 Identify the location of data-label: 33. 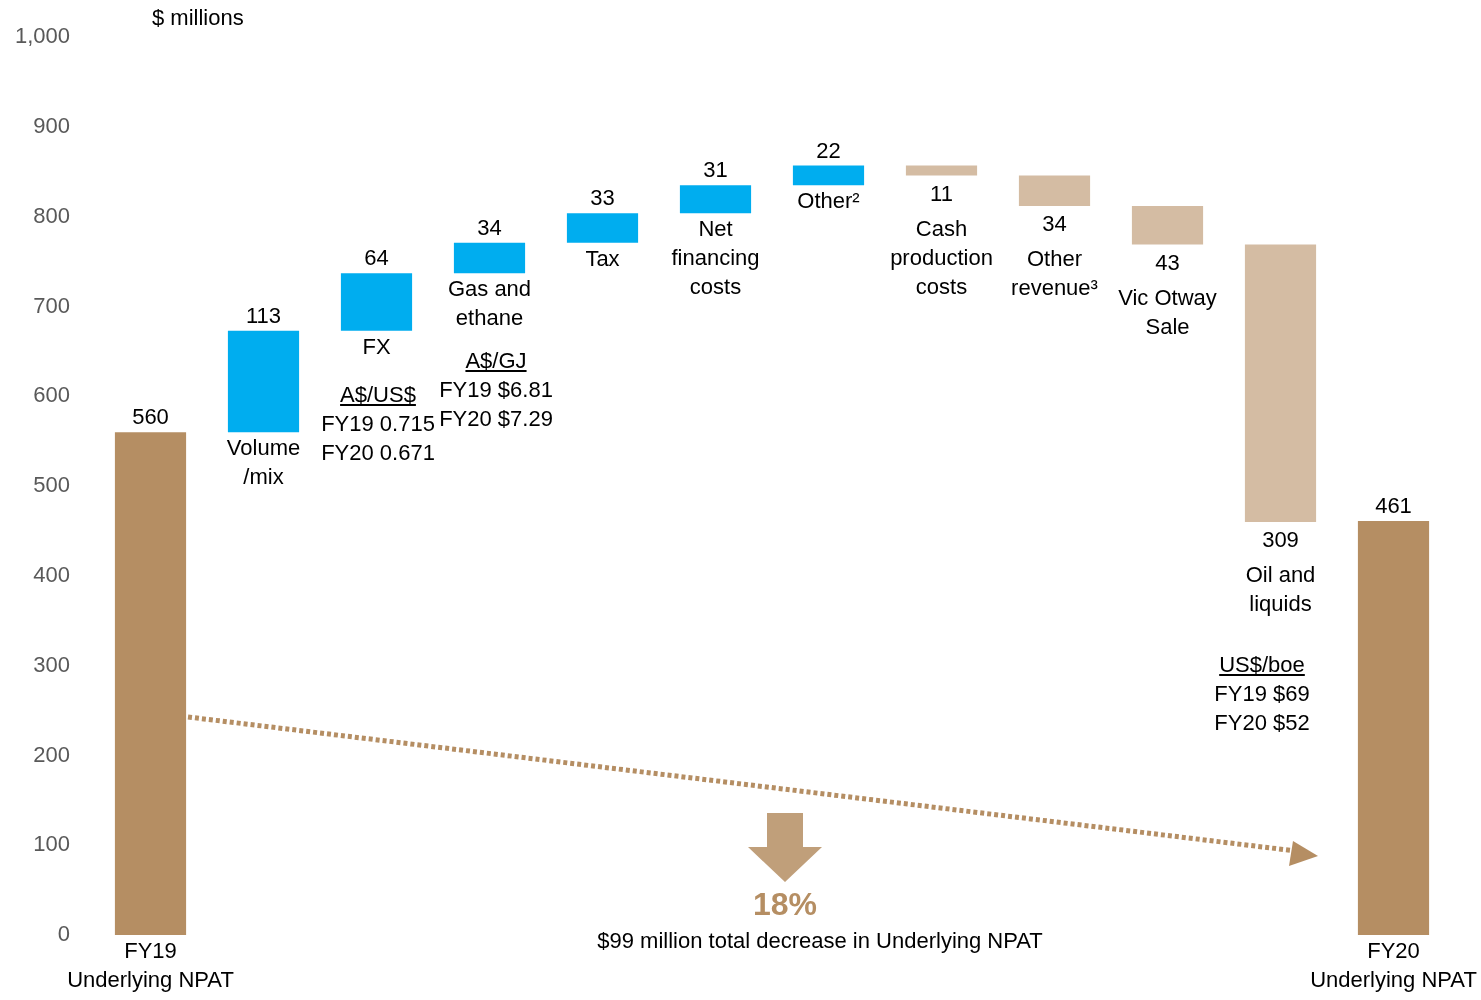
(602, 198).